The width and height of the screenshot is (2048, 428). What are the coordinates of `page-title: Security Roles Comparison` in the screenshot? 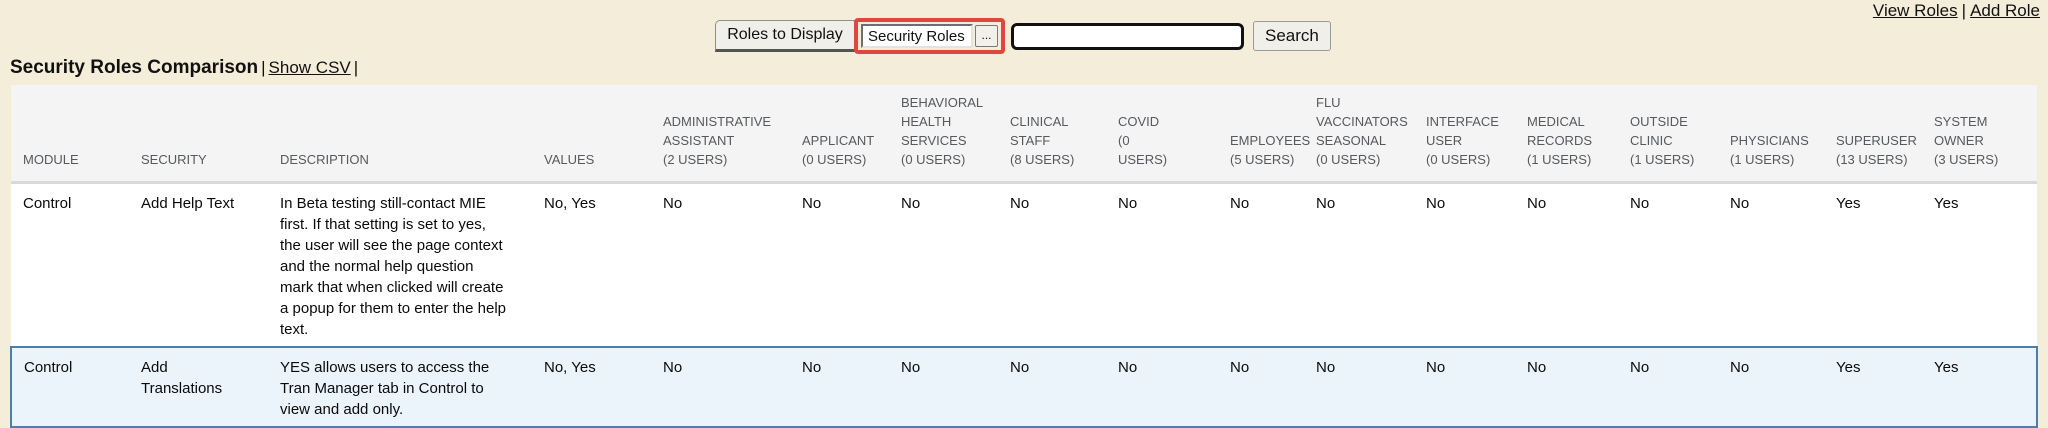 It's located at (134, 67).